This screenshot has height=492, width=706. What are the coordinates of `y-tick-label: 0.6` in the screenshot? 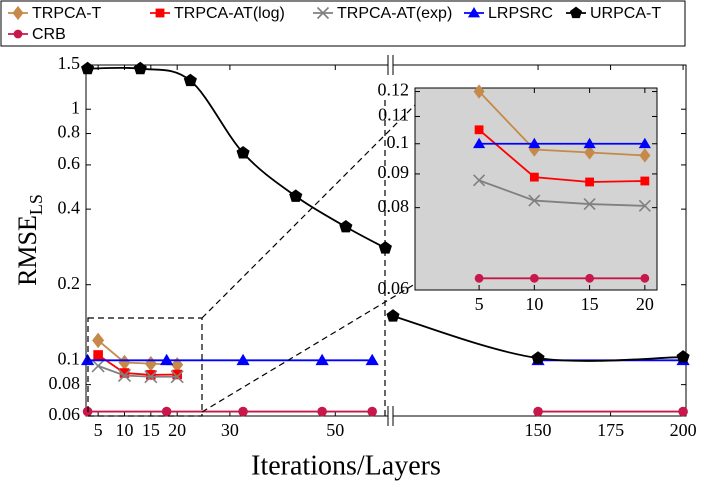 It's located at (69, 163).